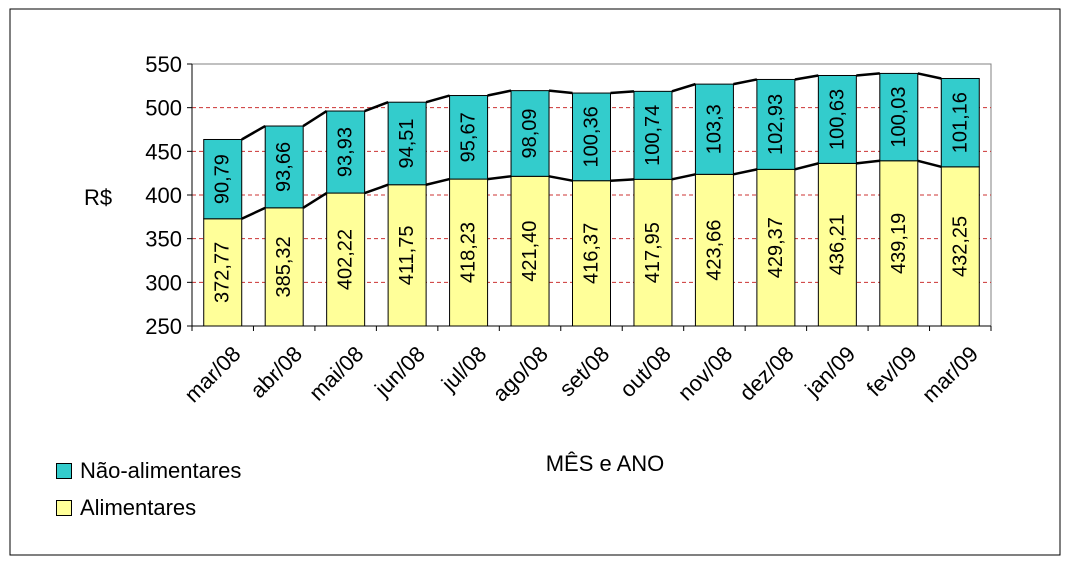  Describe the element at coordinates (592, 253) in the screenshot. I see `data-label-alimentares: 416,37` at that location.